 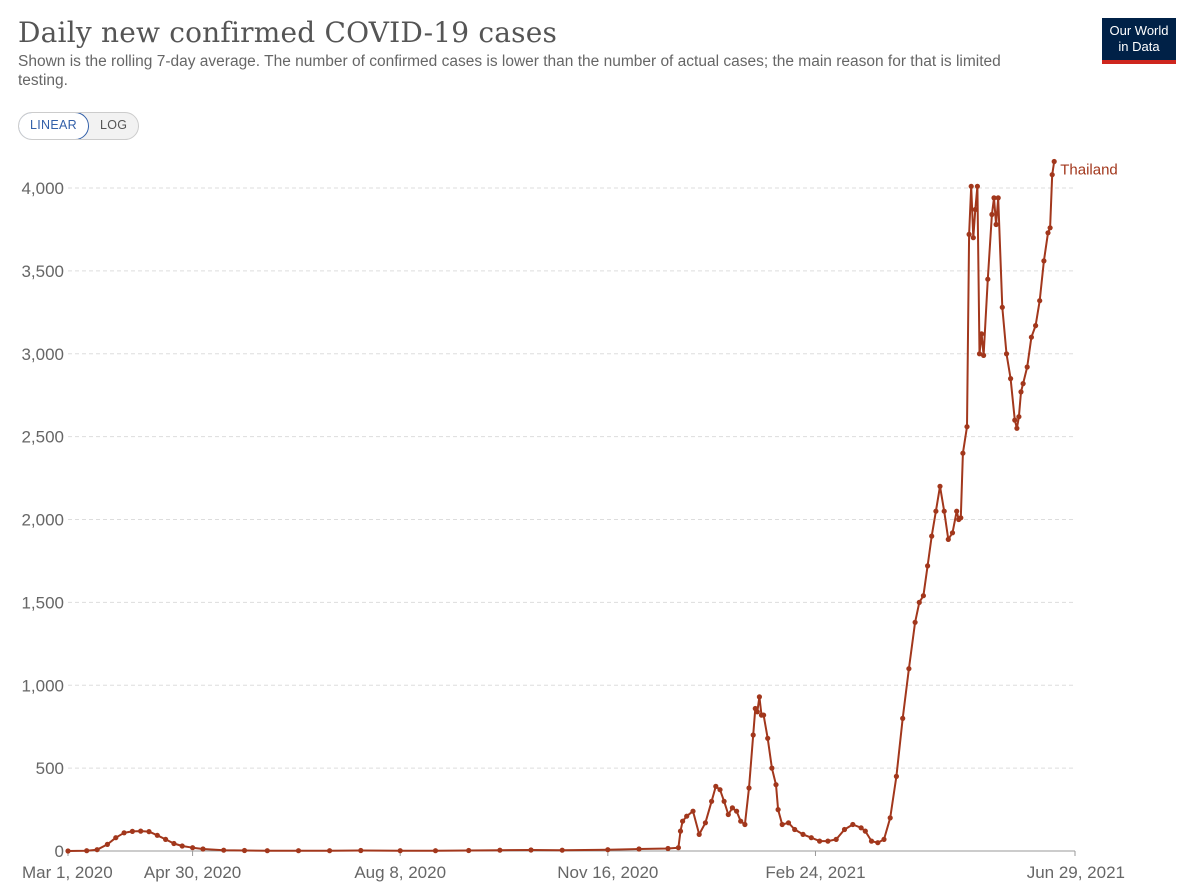 What do you see at coordinates (113, 125) in the screenshot?
I see `scale-option-log: LOG` at bounding box center [113, 125].